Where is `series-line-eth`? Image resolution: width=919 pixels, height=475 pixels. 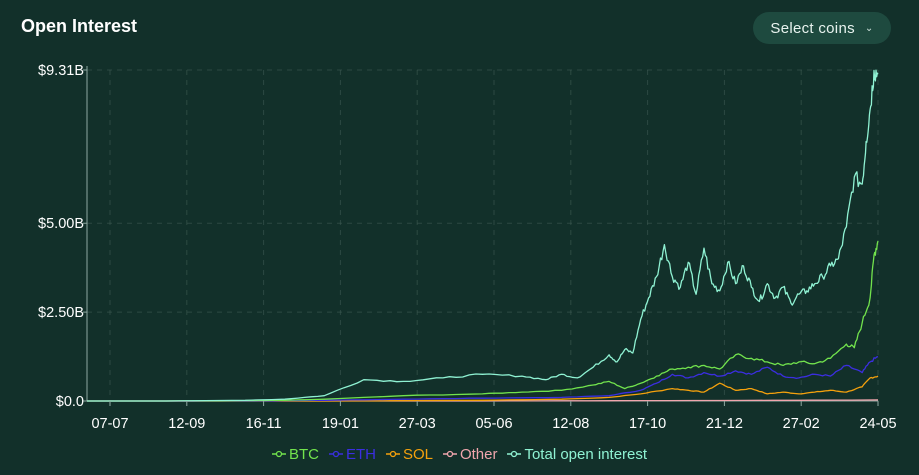
series-line-eth is located at coordinates (483, 378).